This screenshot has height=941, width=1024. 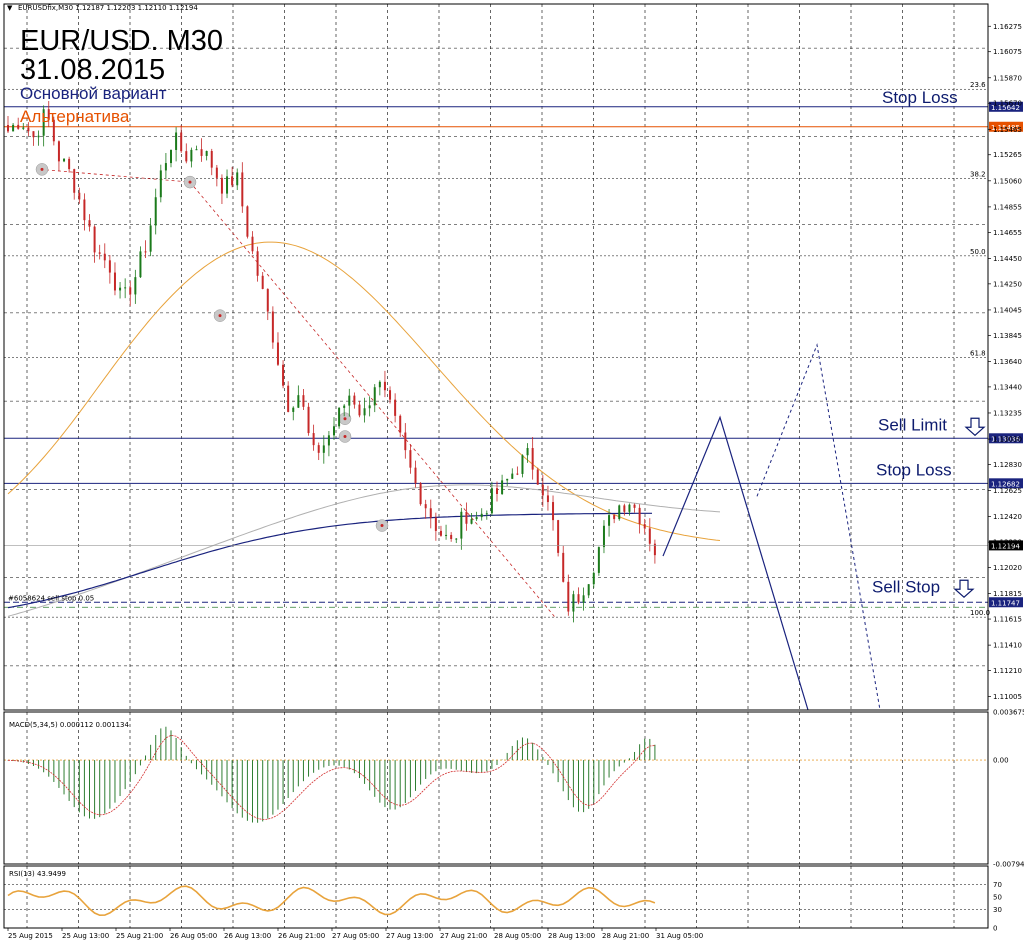 What do you see at coordinates (409, 936) in the screenshot?
I see `time-tick-label: 27 Aug 13:00` at bounding box center [409, 936].